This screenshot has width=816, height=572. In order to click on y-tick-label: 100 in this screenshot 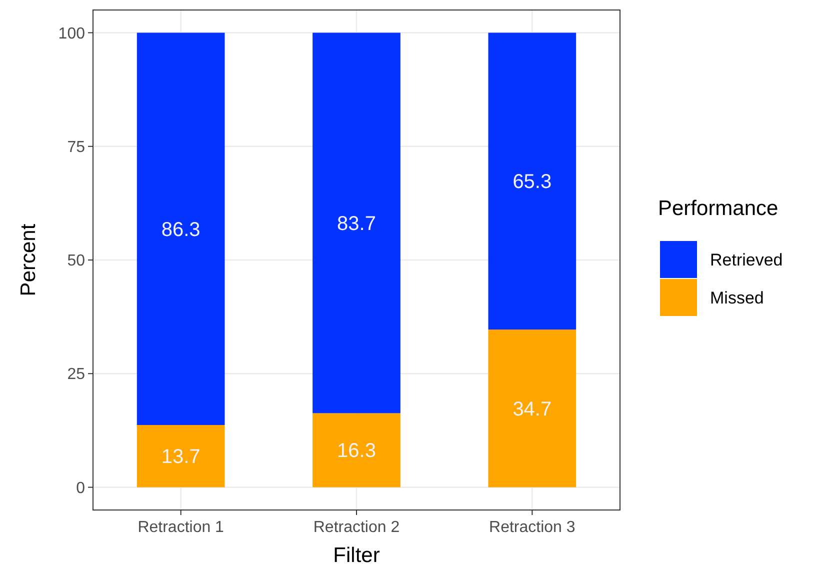, I will do `click(72, 33)`.